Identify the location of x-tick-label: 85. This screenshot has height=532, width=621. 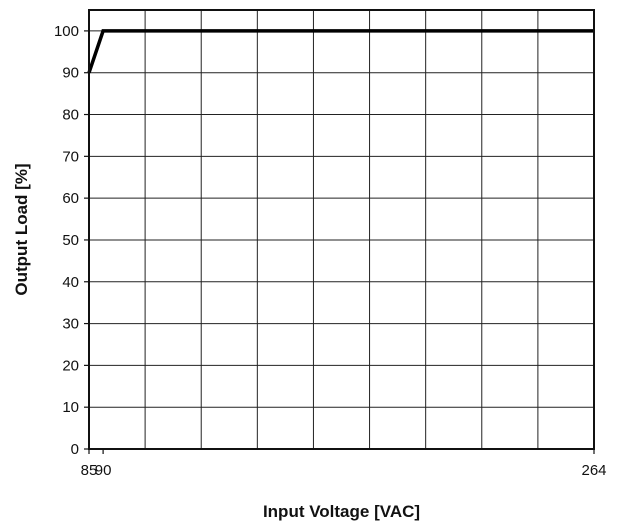
(89, 470).